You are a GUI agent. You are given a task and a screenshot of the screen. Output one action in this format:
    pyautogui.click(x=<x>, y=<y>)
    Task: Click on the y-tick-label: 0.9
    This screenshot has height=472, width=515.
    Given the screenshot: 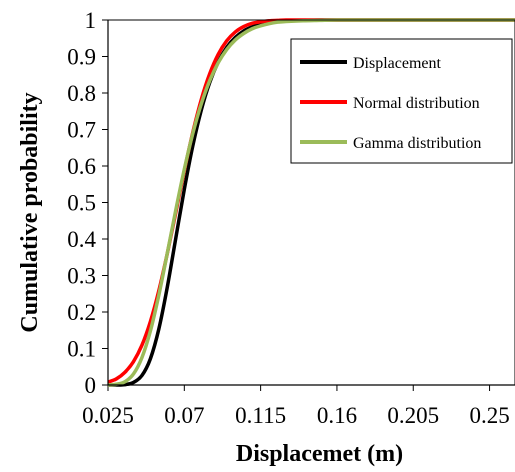 What is the action you would take?
    pyautogui.click(x=81, y=57)
    